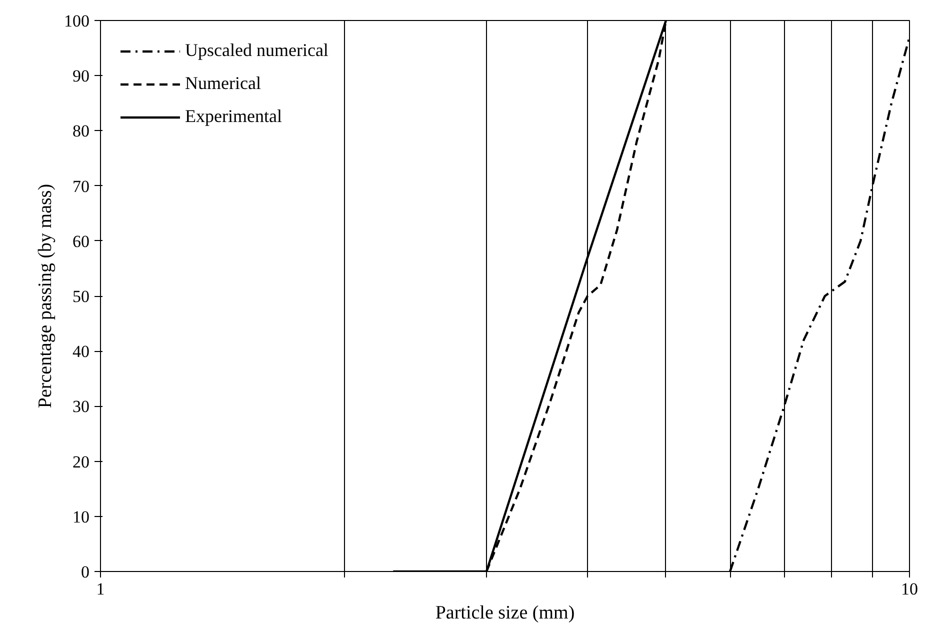  I want to click on y-tick-label: 0, so click(85, 572).